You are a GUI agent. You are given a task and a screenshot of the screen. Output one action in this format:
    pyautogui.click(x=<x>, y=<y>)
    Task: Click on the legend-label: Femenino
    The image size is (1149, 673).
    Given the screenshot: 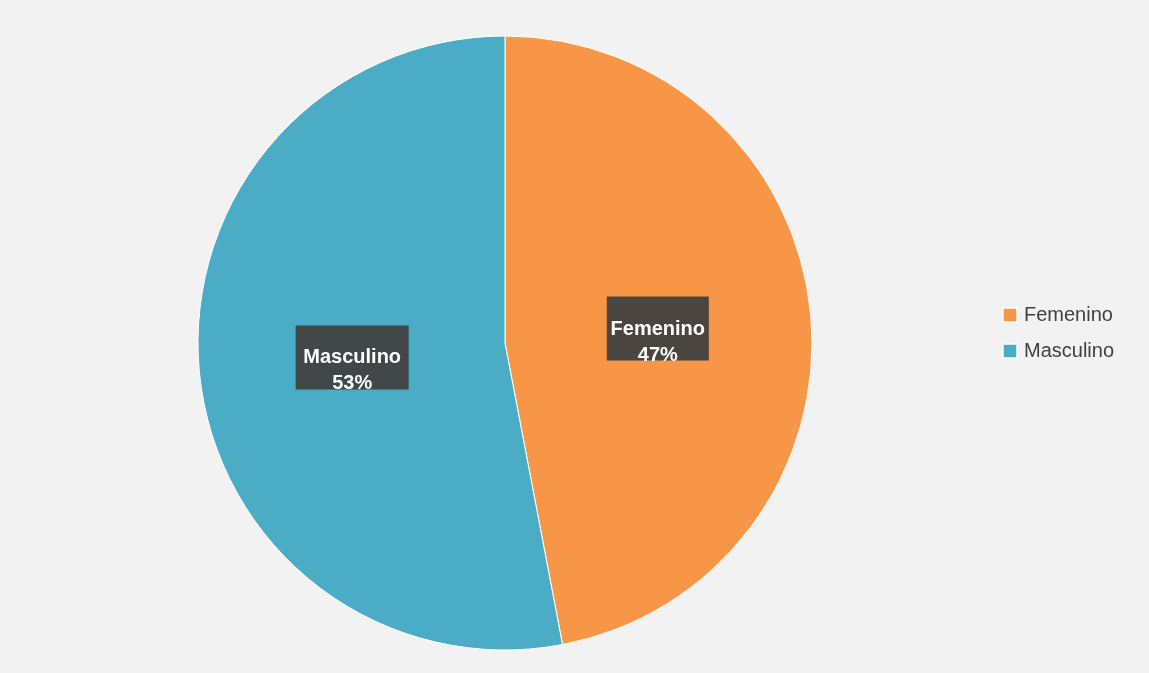 What is the action you would take?
    pyautogui.click(x=1068, y=314)
    